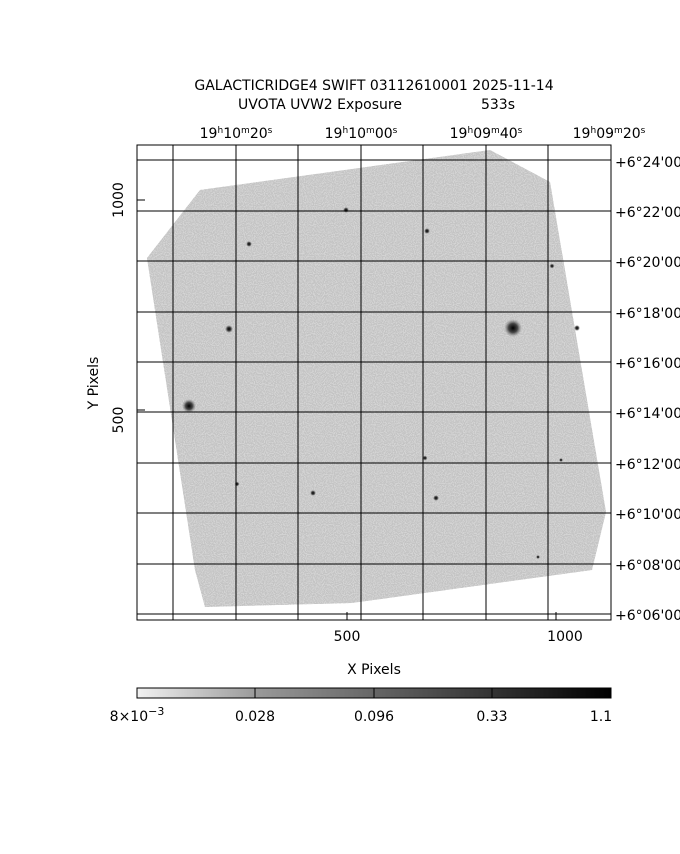 This screenshot has height=854, width=680. Describe the element at coordinates (156, 711) in the screenshot. I see `exponent: −3` at that location.